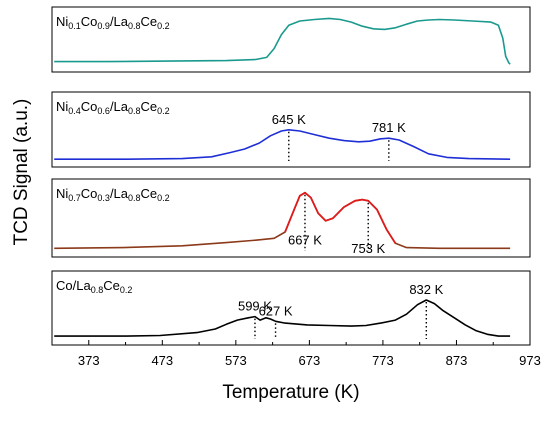 The width and height of the screenshot is (550, 421). I want to click on peak-label: 832 K, so click(426, 289).